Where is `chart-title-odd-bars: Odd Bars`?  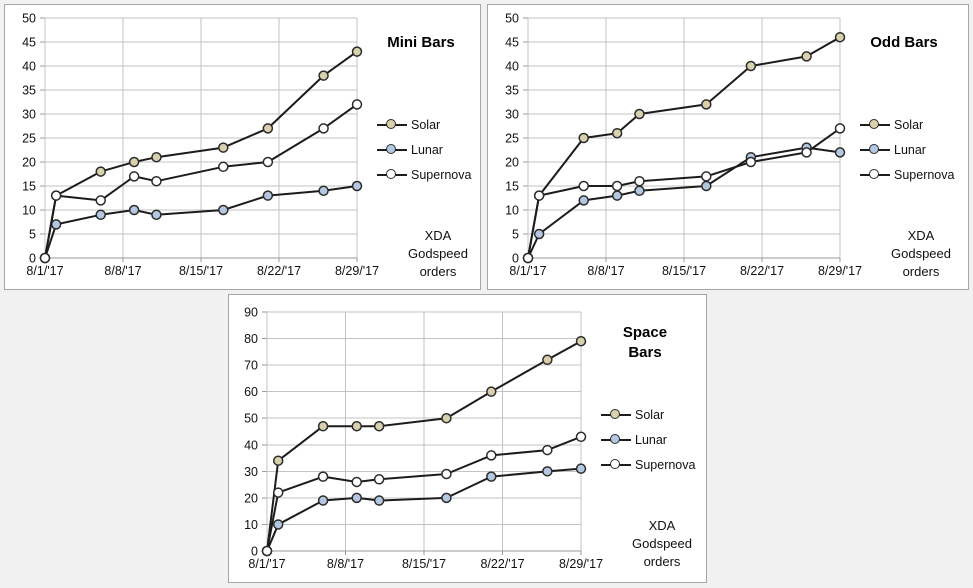
chart-title-odd-bars: Odd Bars is located at coordinates (904, 43).